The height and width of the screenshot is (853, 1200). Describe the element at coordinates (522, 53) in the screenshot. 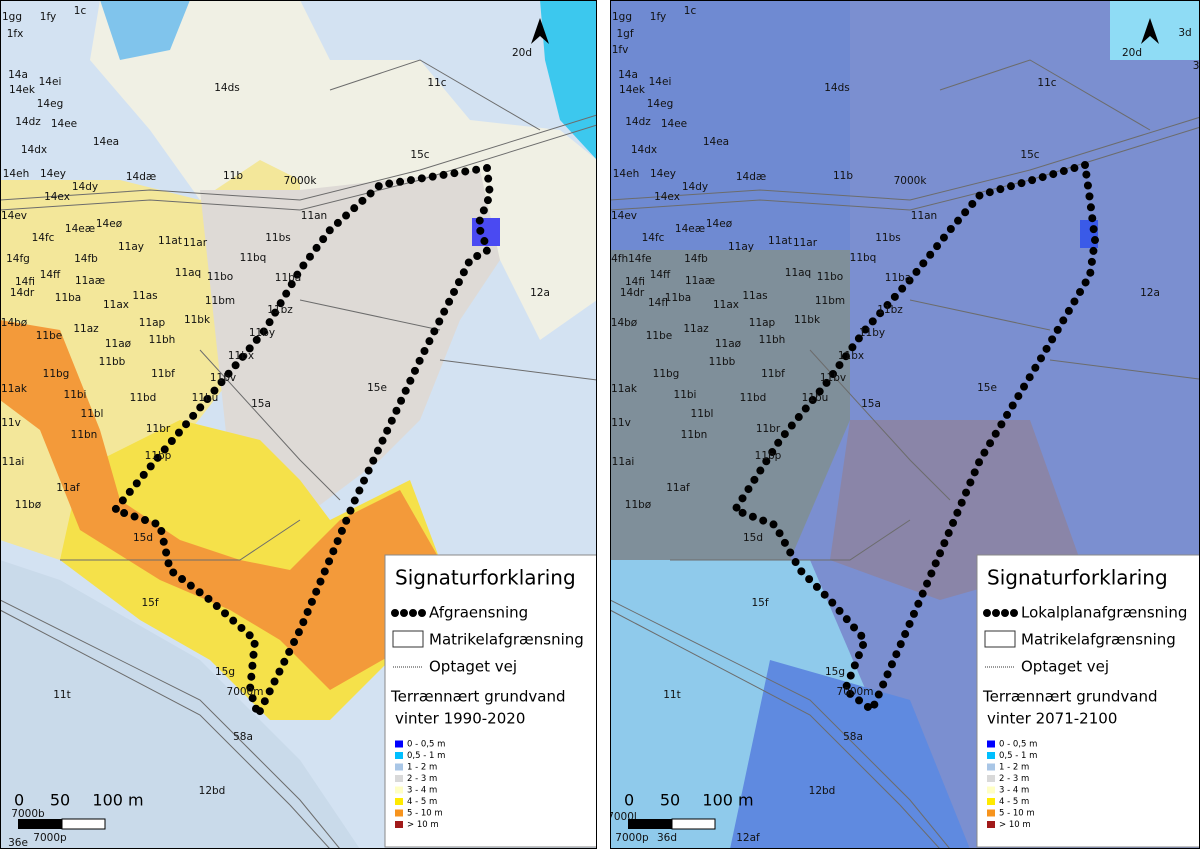

I see `parcel-label: 20d` at that location.